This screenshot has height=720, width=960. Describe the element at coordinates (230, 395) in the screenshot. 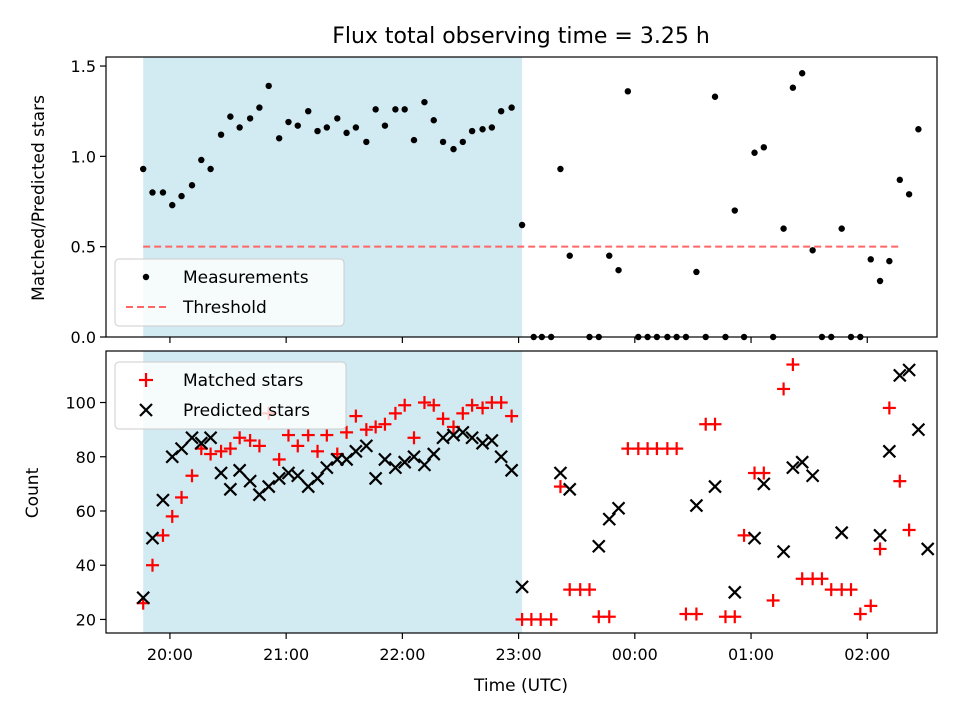

I see `bottom-legend-box` at that location.